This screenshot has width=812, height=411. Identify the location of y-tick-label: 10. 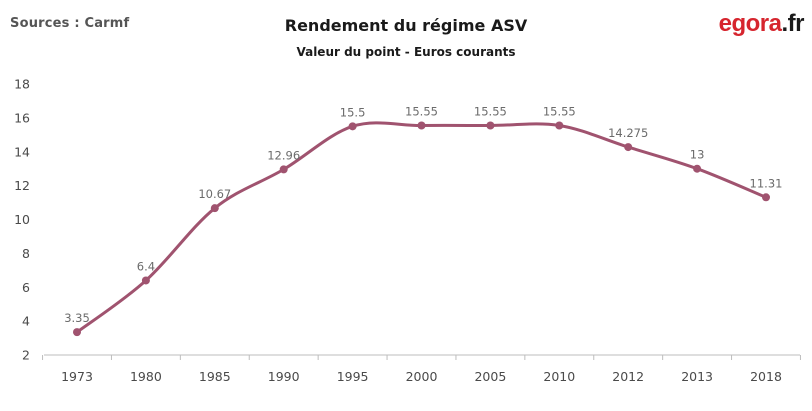
(22, 219).